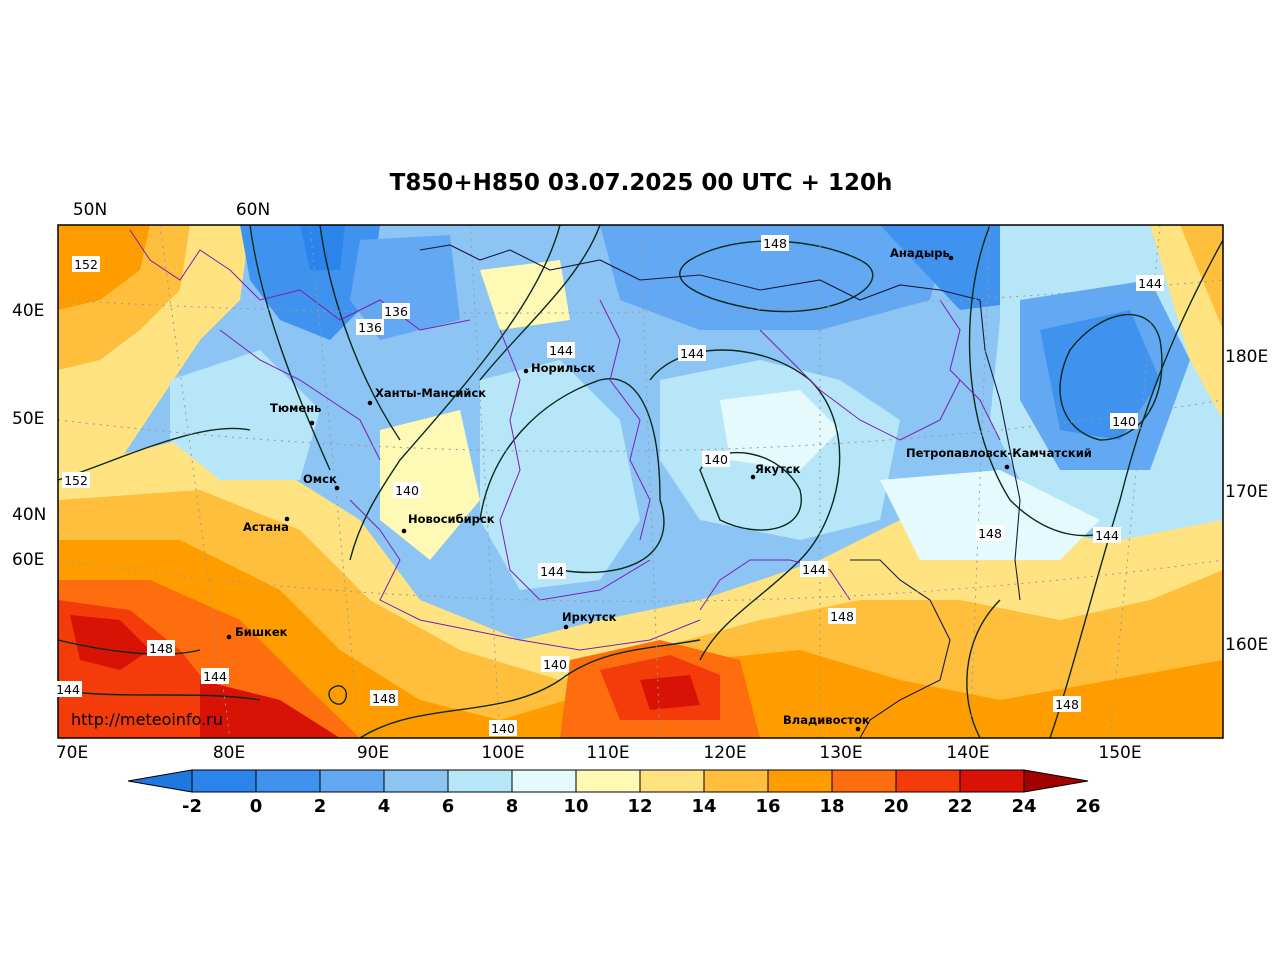 The height and width of the screenshot is (963, 1281). What do you see at coordinates (72, 753) in the screenshot?
I see `svg-text: 70E` at bounding box center [72, 753].